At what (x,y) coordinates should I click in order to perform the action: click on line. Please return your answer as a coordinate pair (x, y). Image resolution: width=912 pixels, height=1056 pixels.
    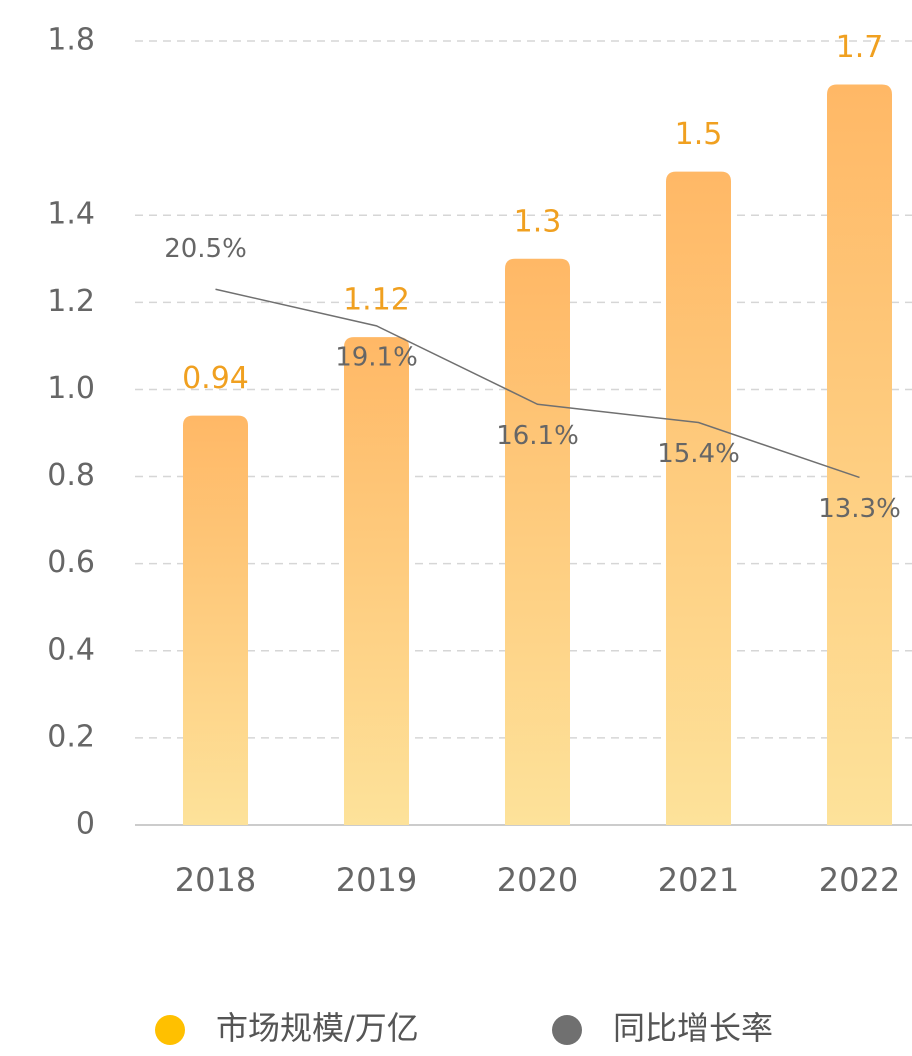
    Looking at the image, I should click on (537, 383).